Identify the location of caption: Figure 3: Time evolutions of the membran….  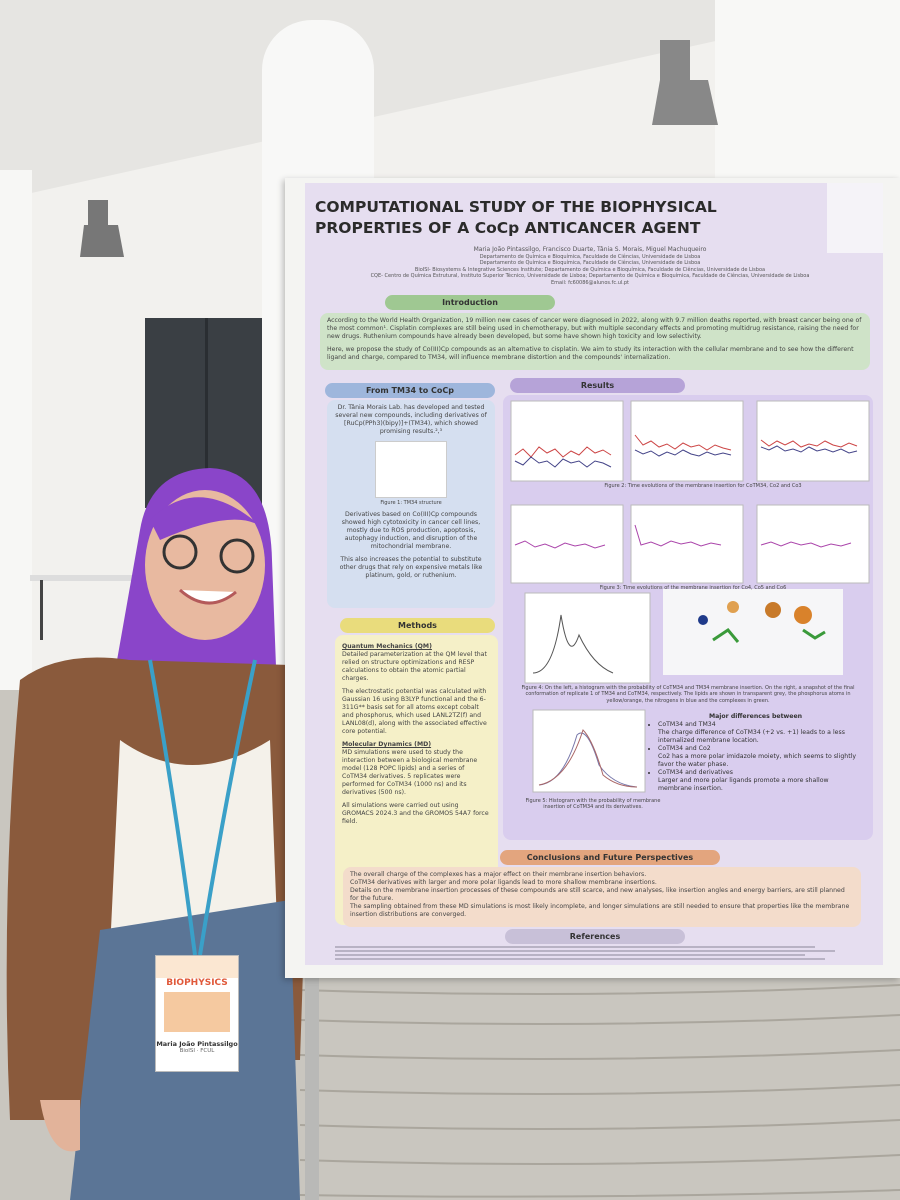
(693, 588).